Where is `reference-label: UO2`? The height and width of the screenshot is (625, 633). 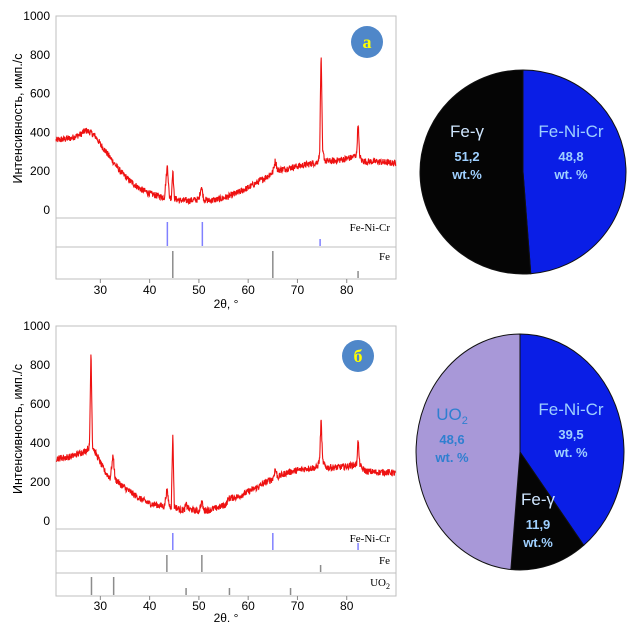
reference-label: UO2 is located at coordinates (380, 584).